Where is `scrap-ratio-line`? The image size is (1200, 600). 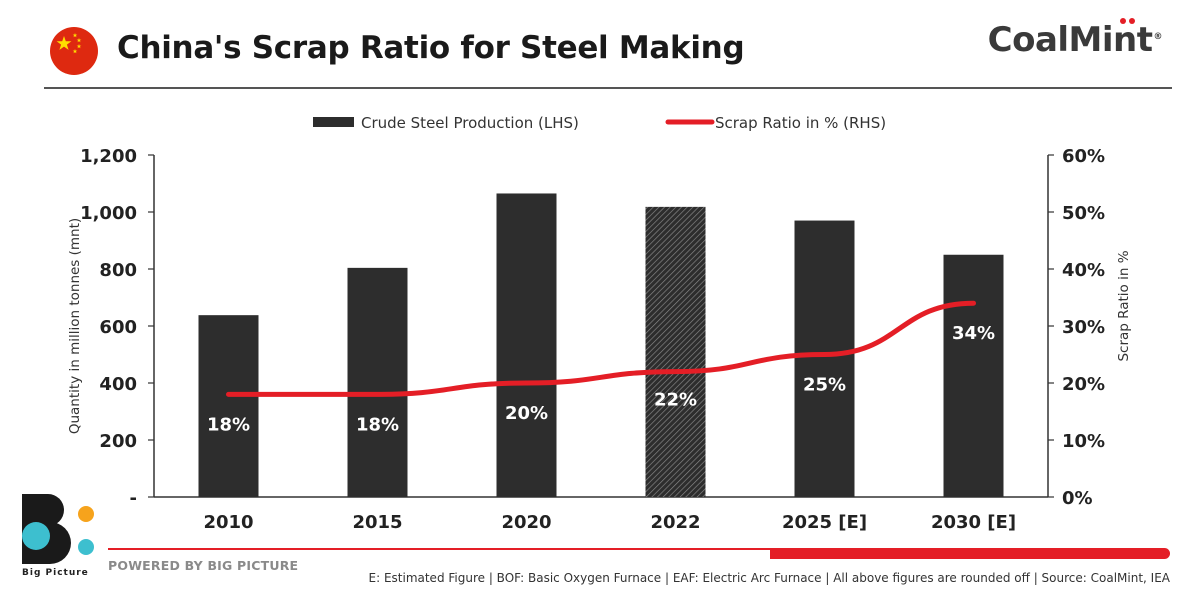
scrap-ratio-line is located at coordinates (601, 348).